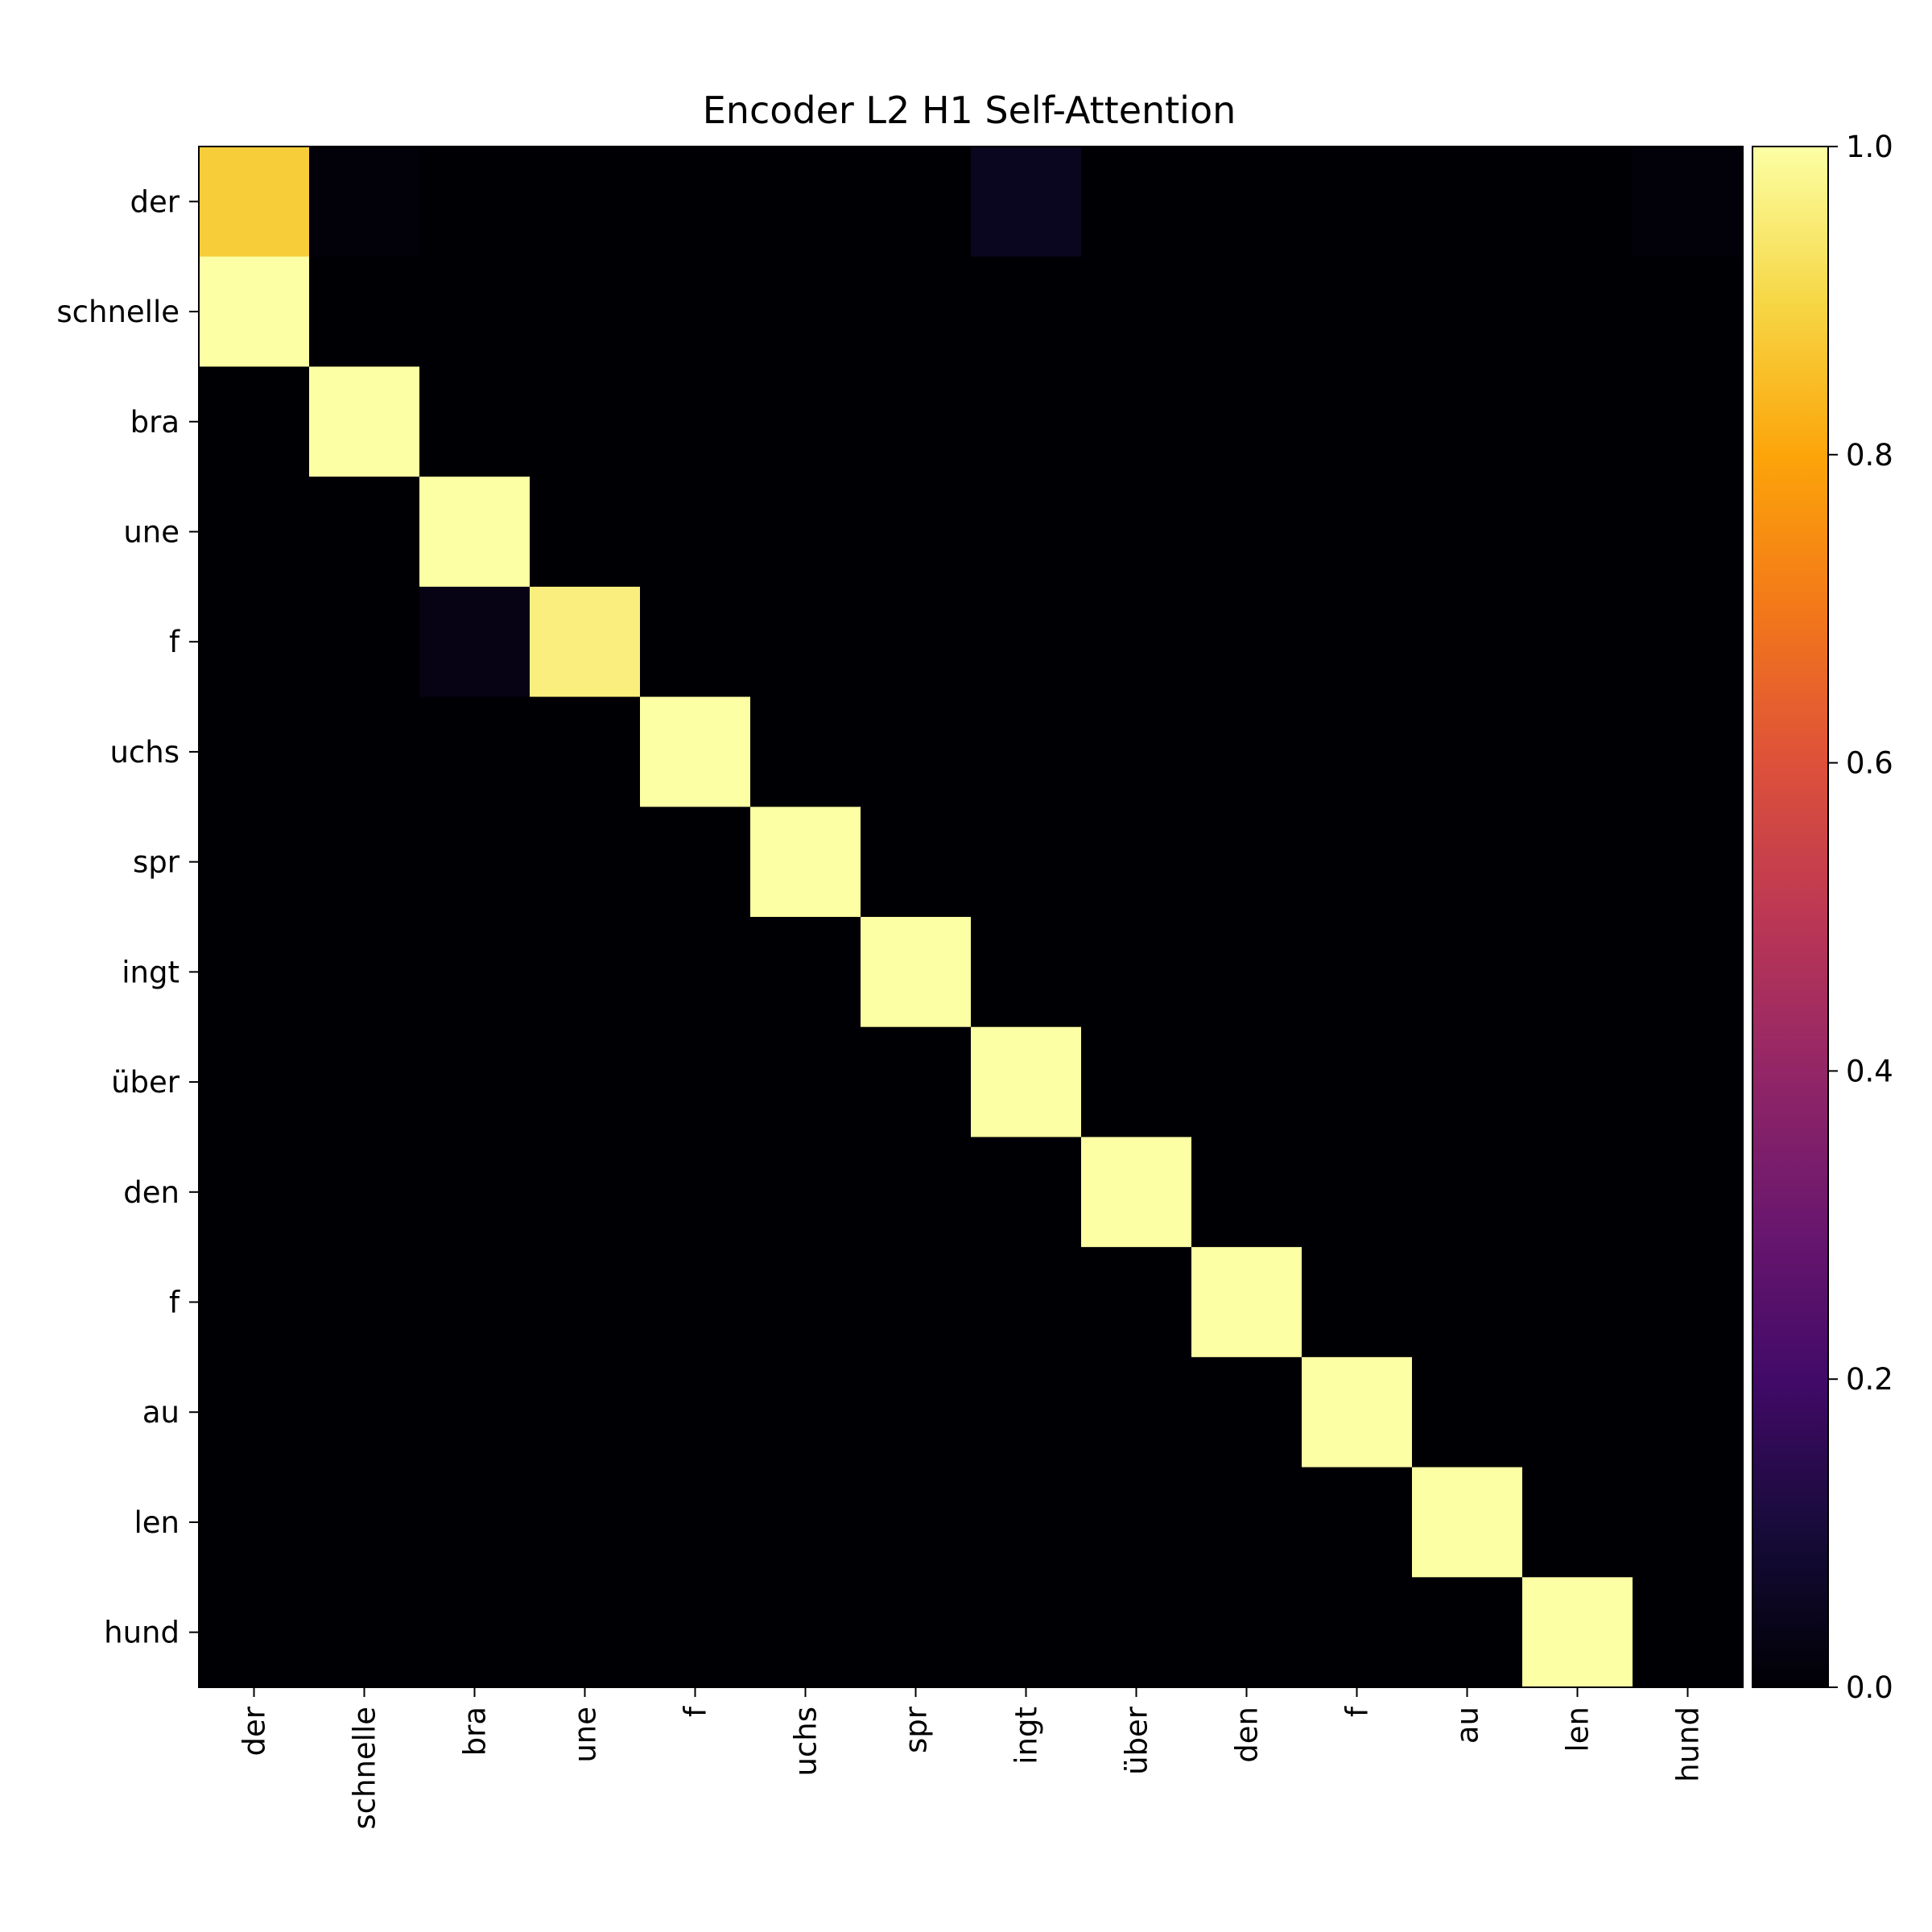 The image size is (1932, 1932). I want to click on y-tick-label: uchs, so click(144, 752).